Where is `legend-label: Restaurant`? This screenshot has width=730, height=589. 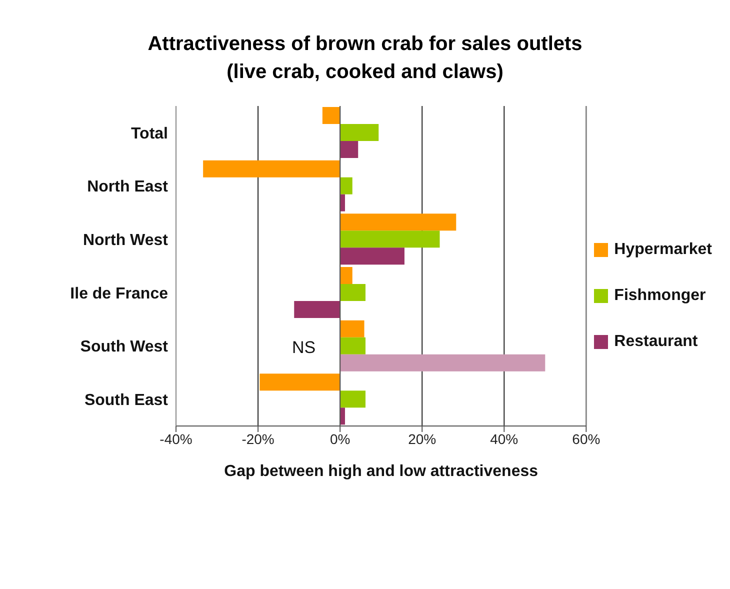
legend-label: Restaurant is located at coordinates (656, 342).